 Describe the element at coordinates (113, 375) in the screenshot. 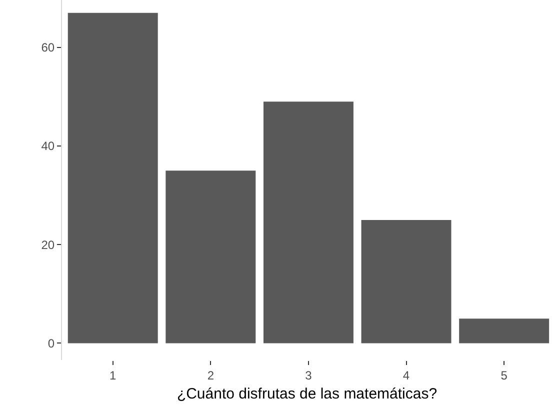

I see `x-tick-label: 1` at that location.